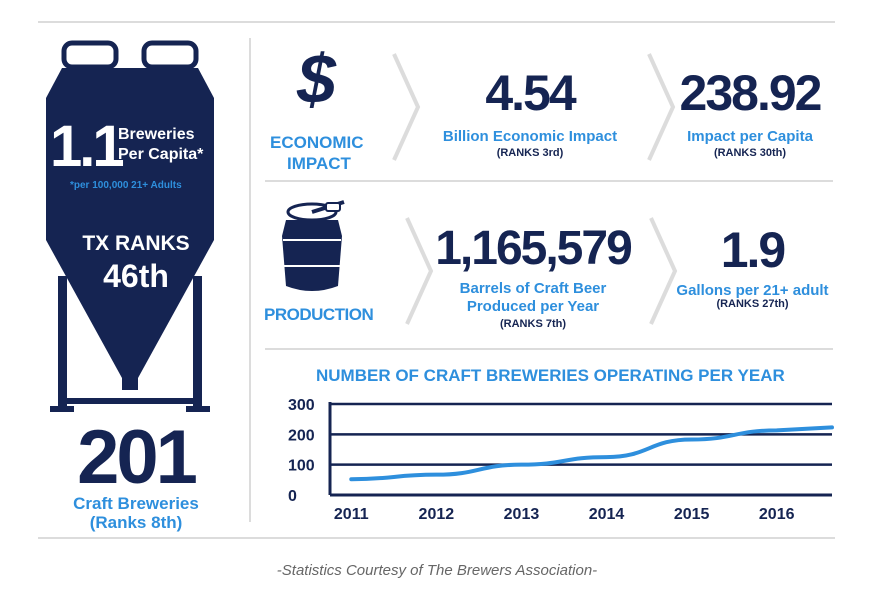 The height and width of the screenshot is (600, 874). Describe the element at coordinates (130, 226) in the screenshot. I see `fermenter-tank-icon` at that location.